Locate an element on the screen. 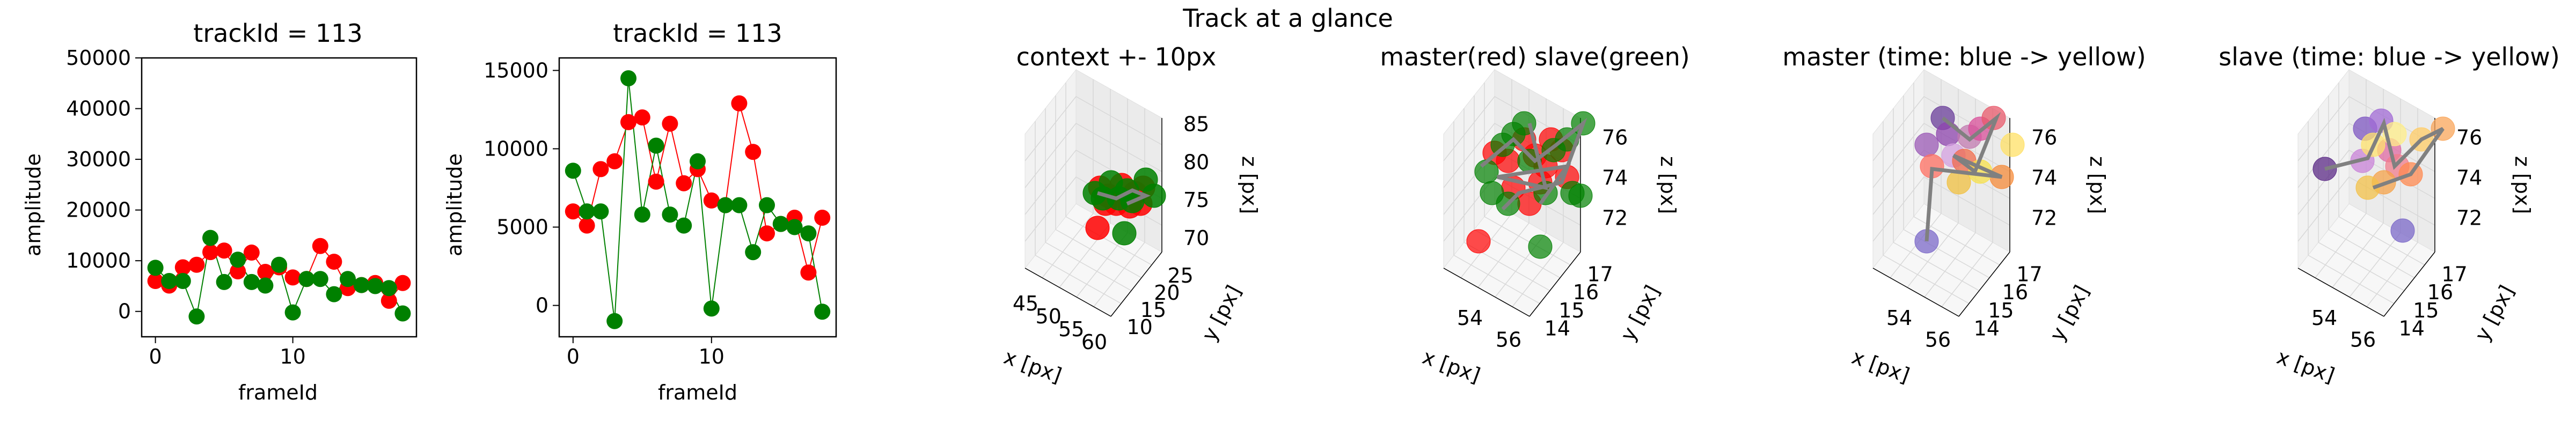 This screenshot has width=2576, height=429. panel1-ytick-label: 16 is located at coordinates (1586, 292).